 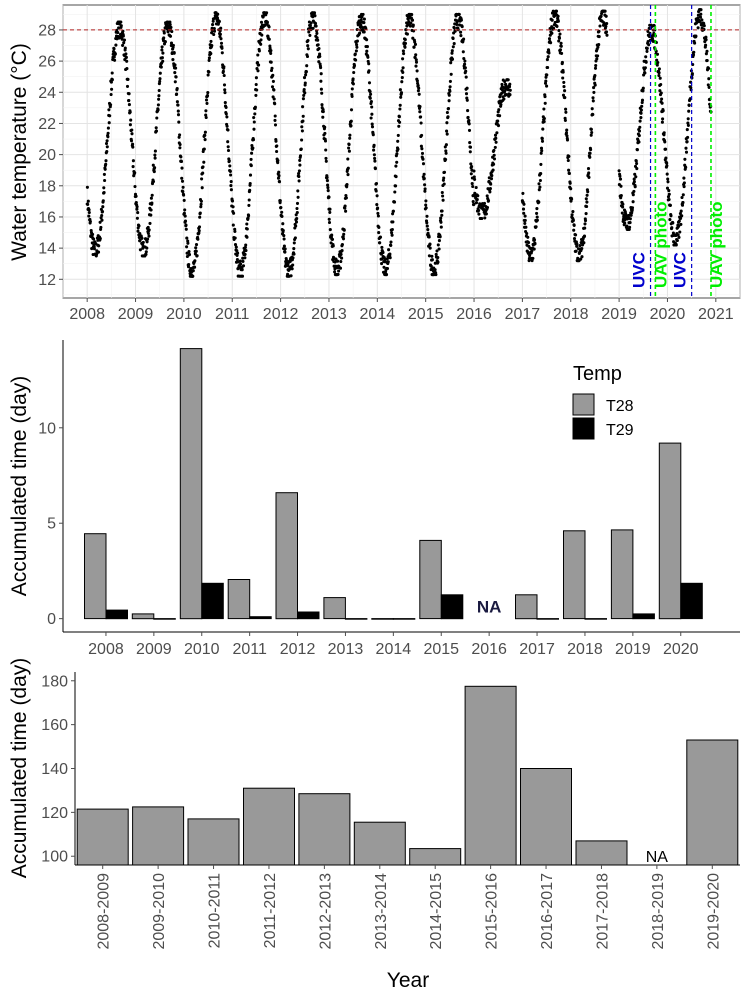 What do you see at coordinates (87, 314) in the screenshot?
I see `x-tick-label: 2008` at bounding box center [87, 314].